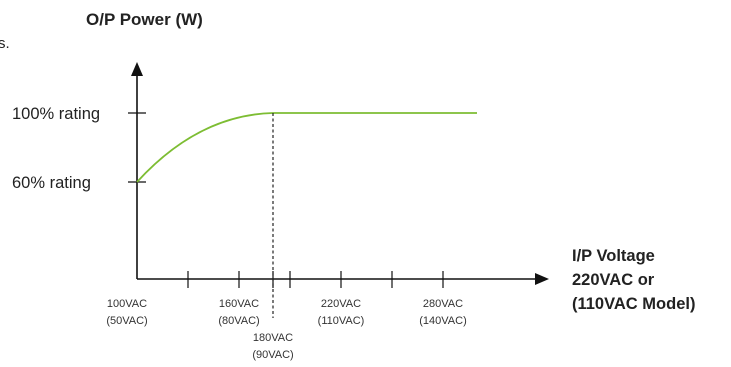 This screenshot has width=731, height=367. I want to click on x-tick-label: (110VAC), so click(341, 321).